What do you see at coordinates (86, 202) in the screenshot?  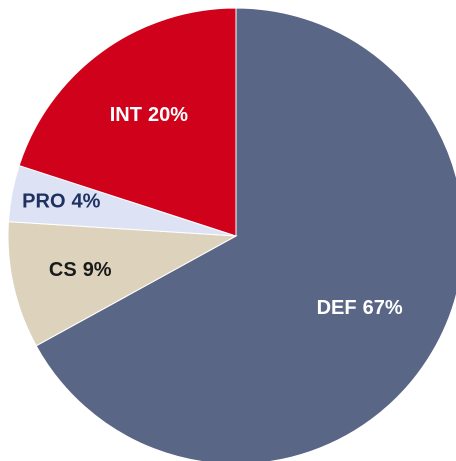 I see `slice-value: 4%` at bounding box center [86, 202].